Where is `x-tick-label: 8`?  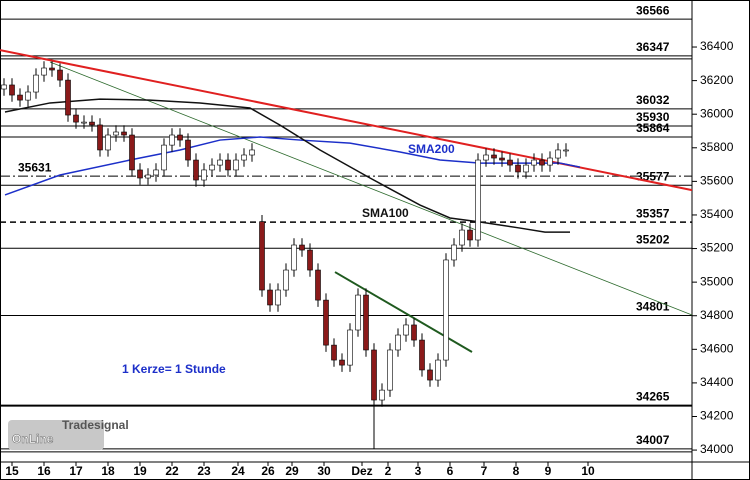 x-tick-label: 8 is located at coordinates (516, 471).